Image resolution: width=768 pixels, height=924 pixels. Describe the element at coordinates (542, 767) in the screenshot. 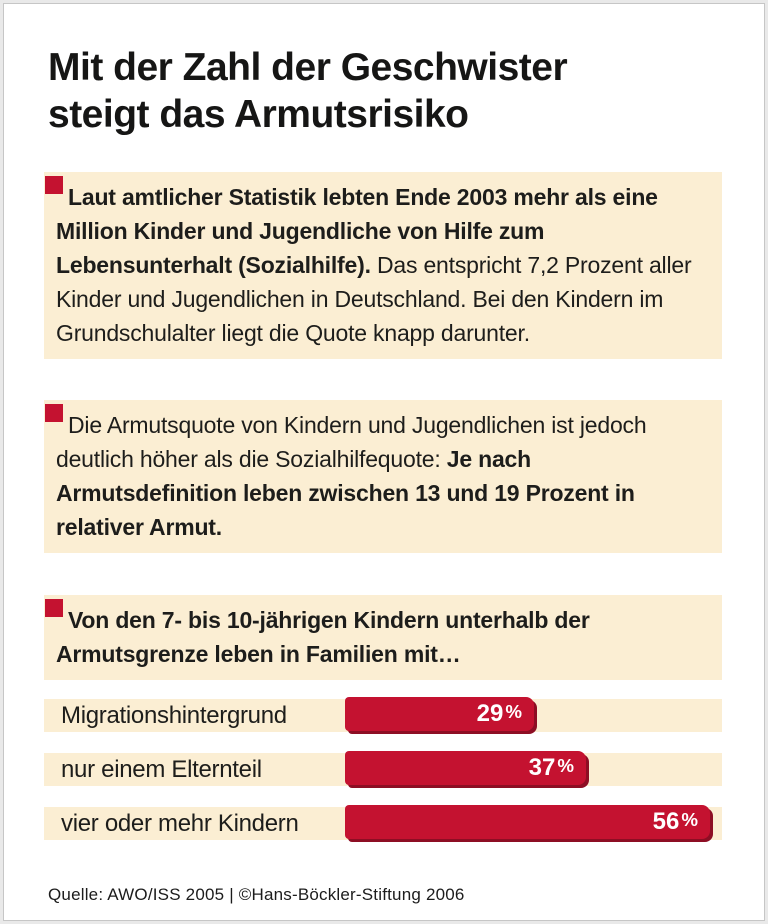

I see `bar-value-label: 37` at that location.